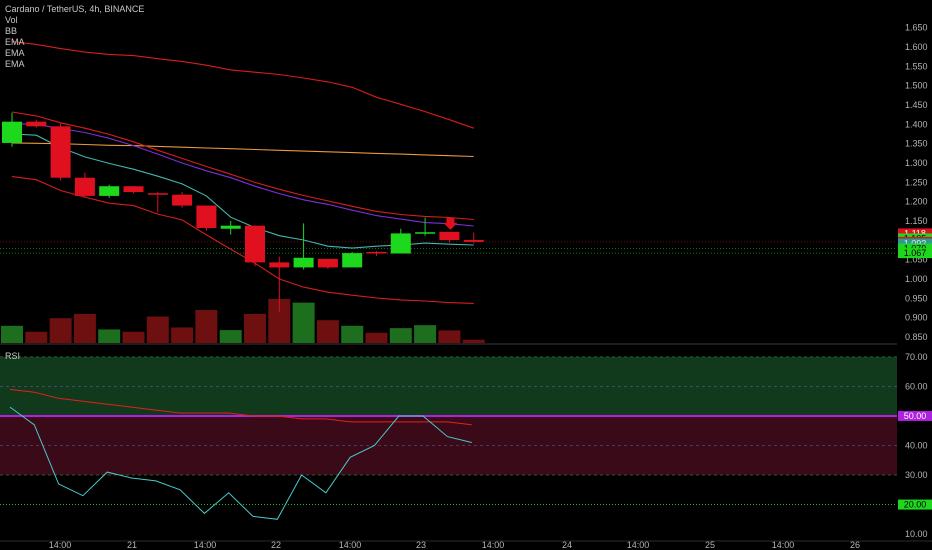 Image resolution: width=932 pixels, height=550 pixels. Describe the element at coordinates (916, 279) in the screenshot. I see `price-axis-tick: 1.000` at that location.